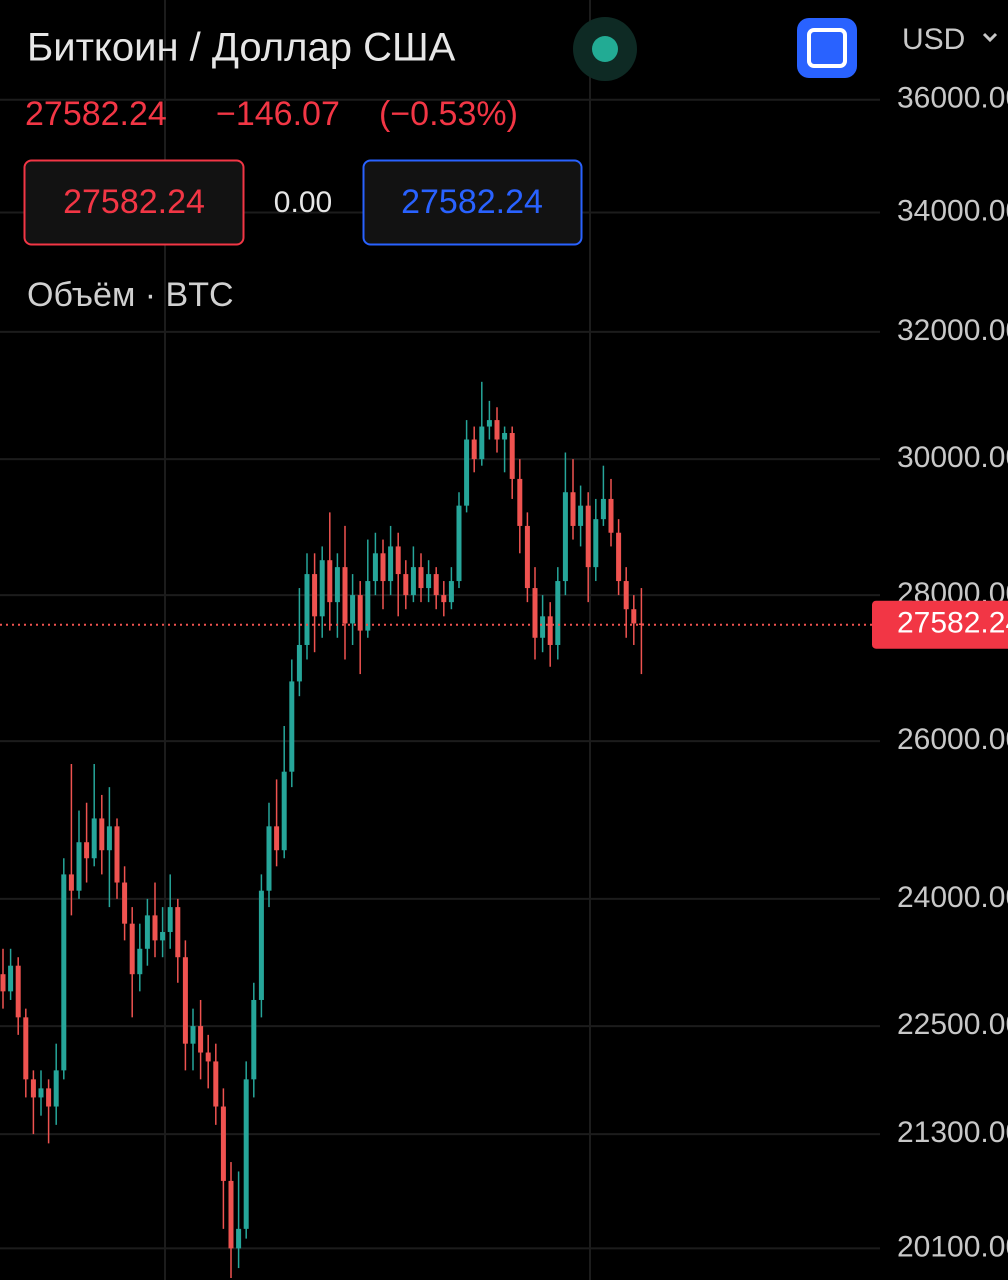 This screenshot has width=1008, height=1280. What do you see at coordinates (241, 48) in the screenshot?
I see `symbol-title: Биткоин / Доллар США` at bounding box center [241, 48].